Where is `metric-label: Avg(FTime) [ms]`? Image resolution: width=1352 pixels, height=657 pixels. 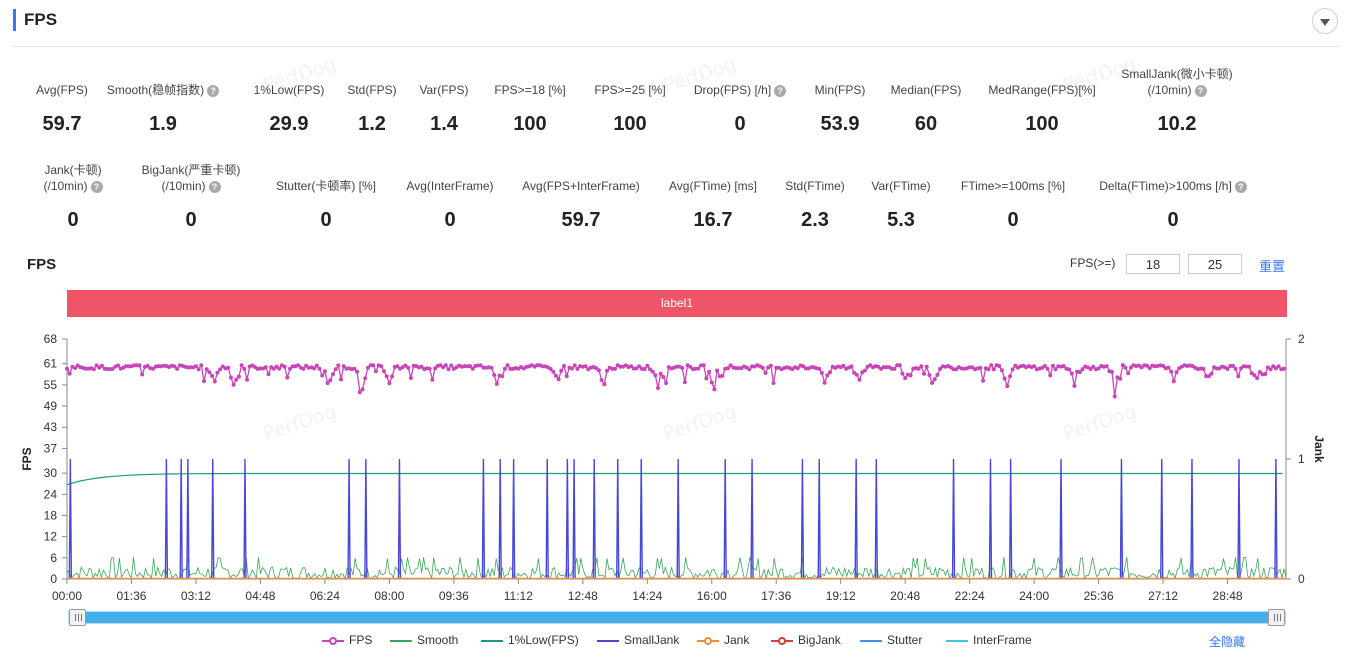 metric-label: Avg(FTime) [ms] is located at coordinates (712, 186).